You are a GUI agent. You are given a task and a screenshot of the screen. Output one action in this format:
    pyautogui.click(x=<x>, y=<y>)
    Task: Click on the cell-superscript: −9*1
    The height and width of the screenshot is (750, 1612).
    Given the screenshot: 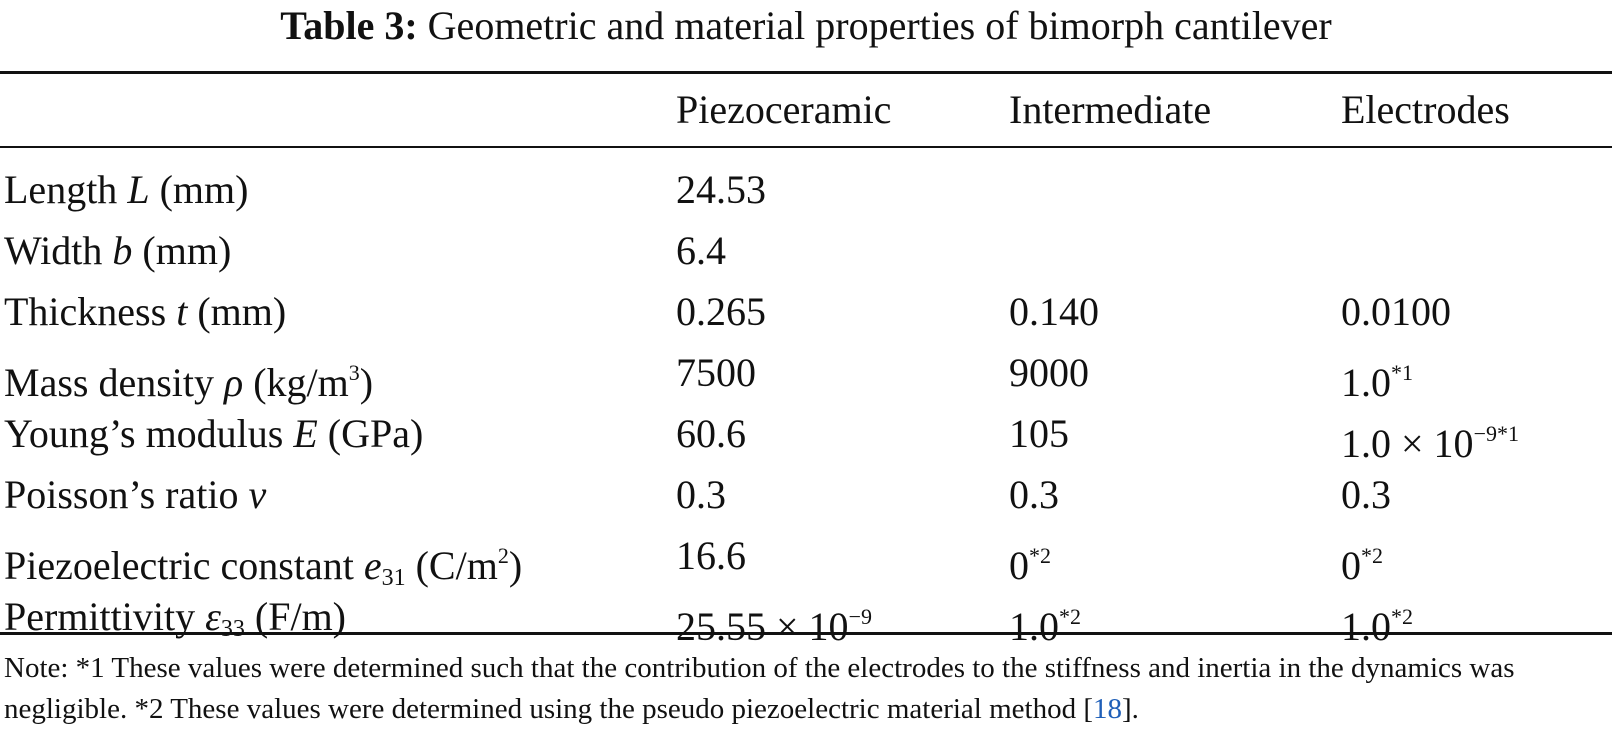 What is the action you would take?
    pyautogui.click(x=1496, y=433)
    